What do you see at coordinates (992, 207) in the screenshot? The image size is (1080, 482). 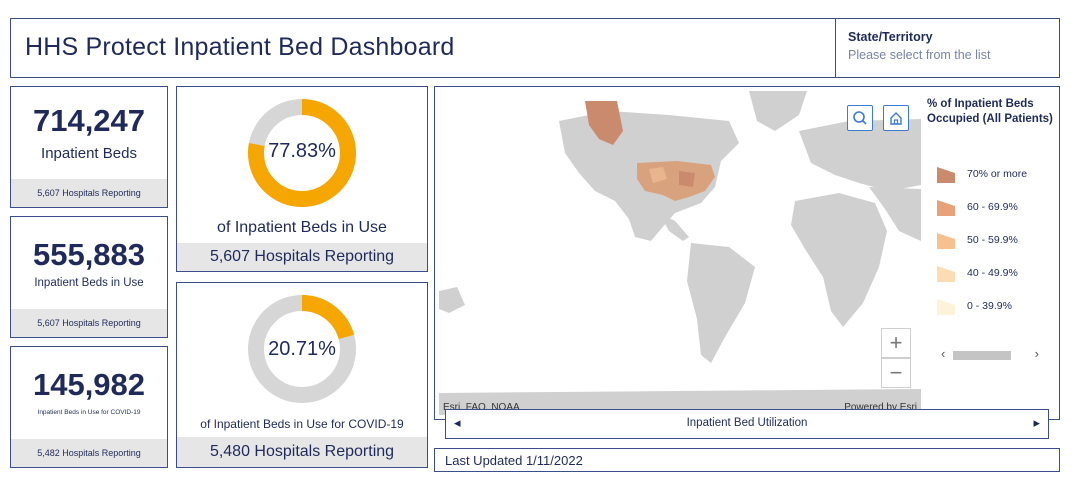 I see `legend-label: 60 - 69.9%` at bounding box center [992, 207].